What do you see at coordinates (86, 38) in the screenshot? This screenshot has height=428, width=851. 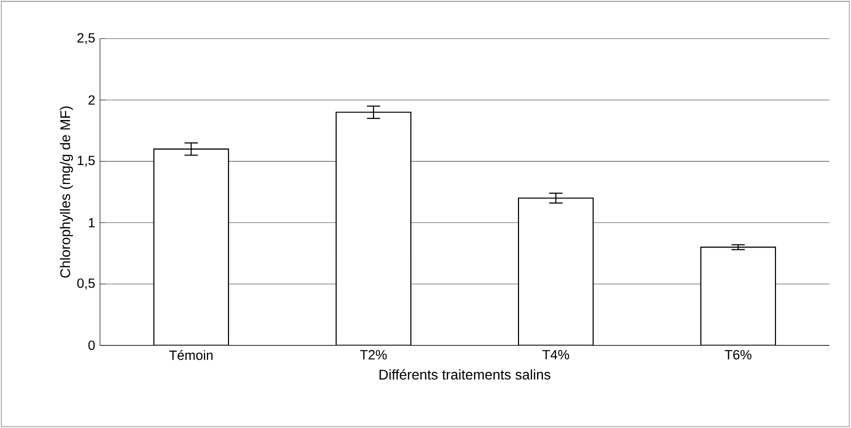 I see `y-tick-label: 2,5` at bounding box center [86, 38].